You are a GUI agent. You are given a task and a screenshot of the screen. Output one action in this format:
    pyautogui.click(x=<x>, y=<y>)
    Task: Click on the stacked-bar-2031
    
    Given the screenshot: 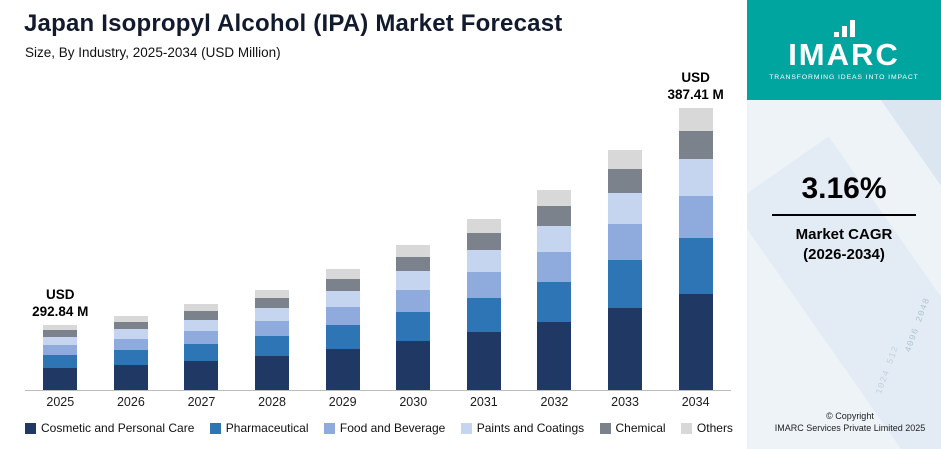 What is the action you would take?
    pyautogui.click(x=483, y=304)
    